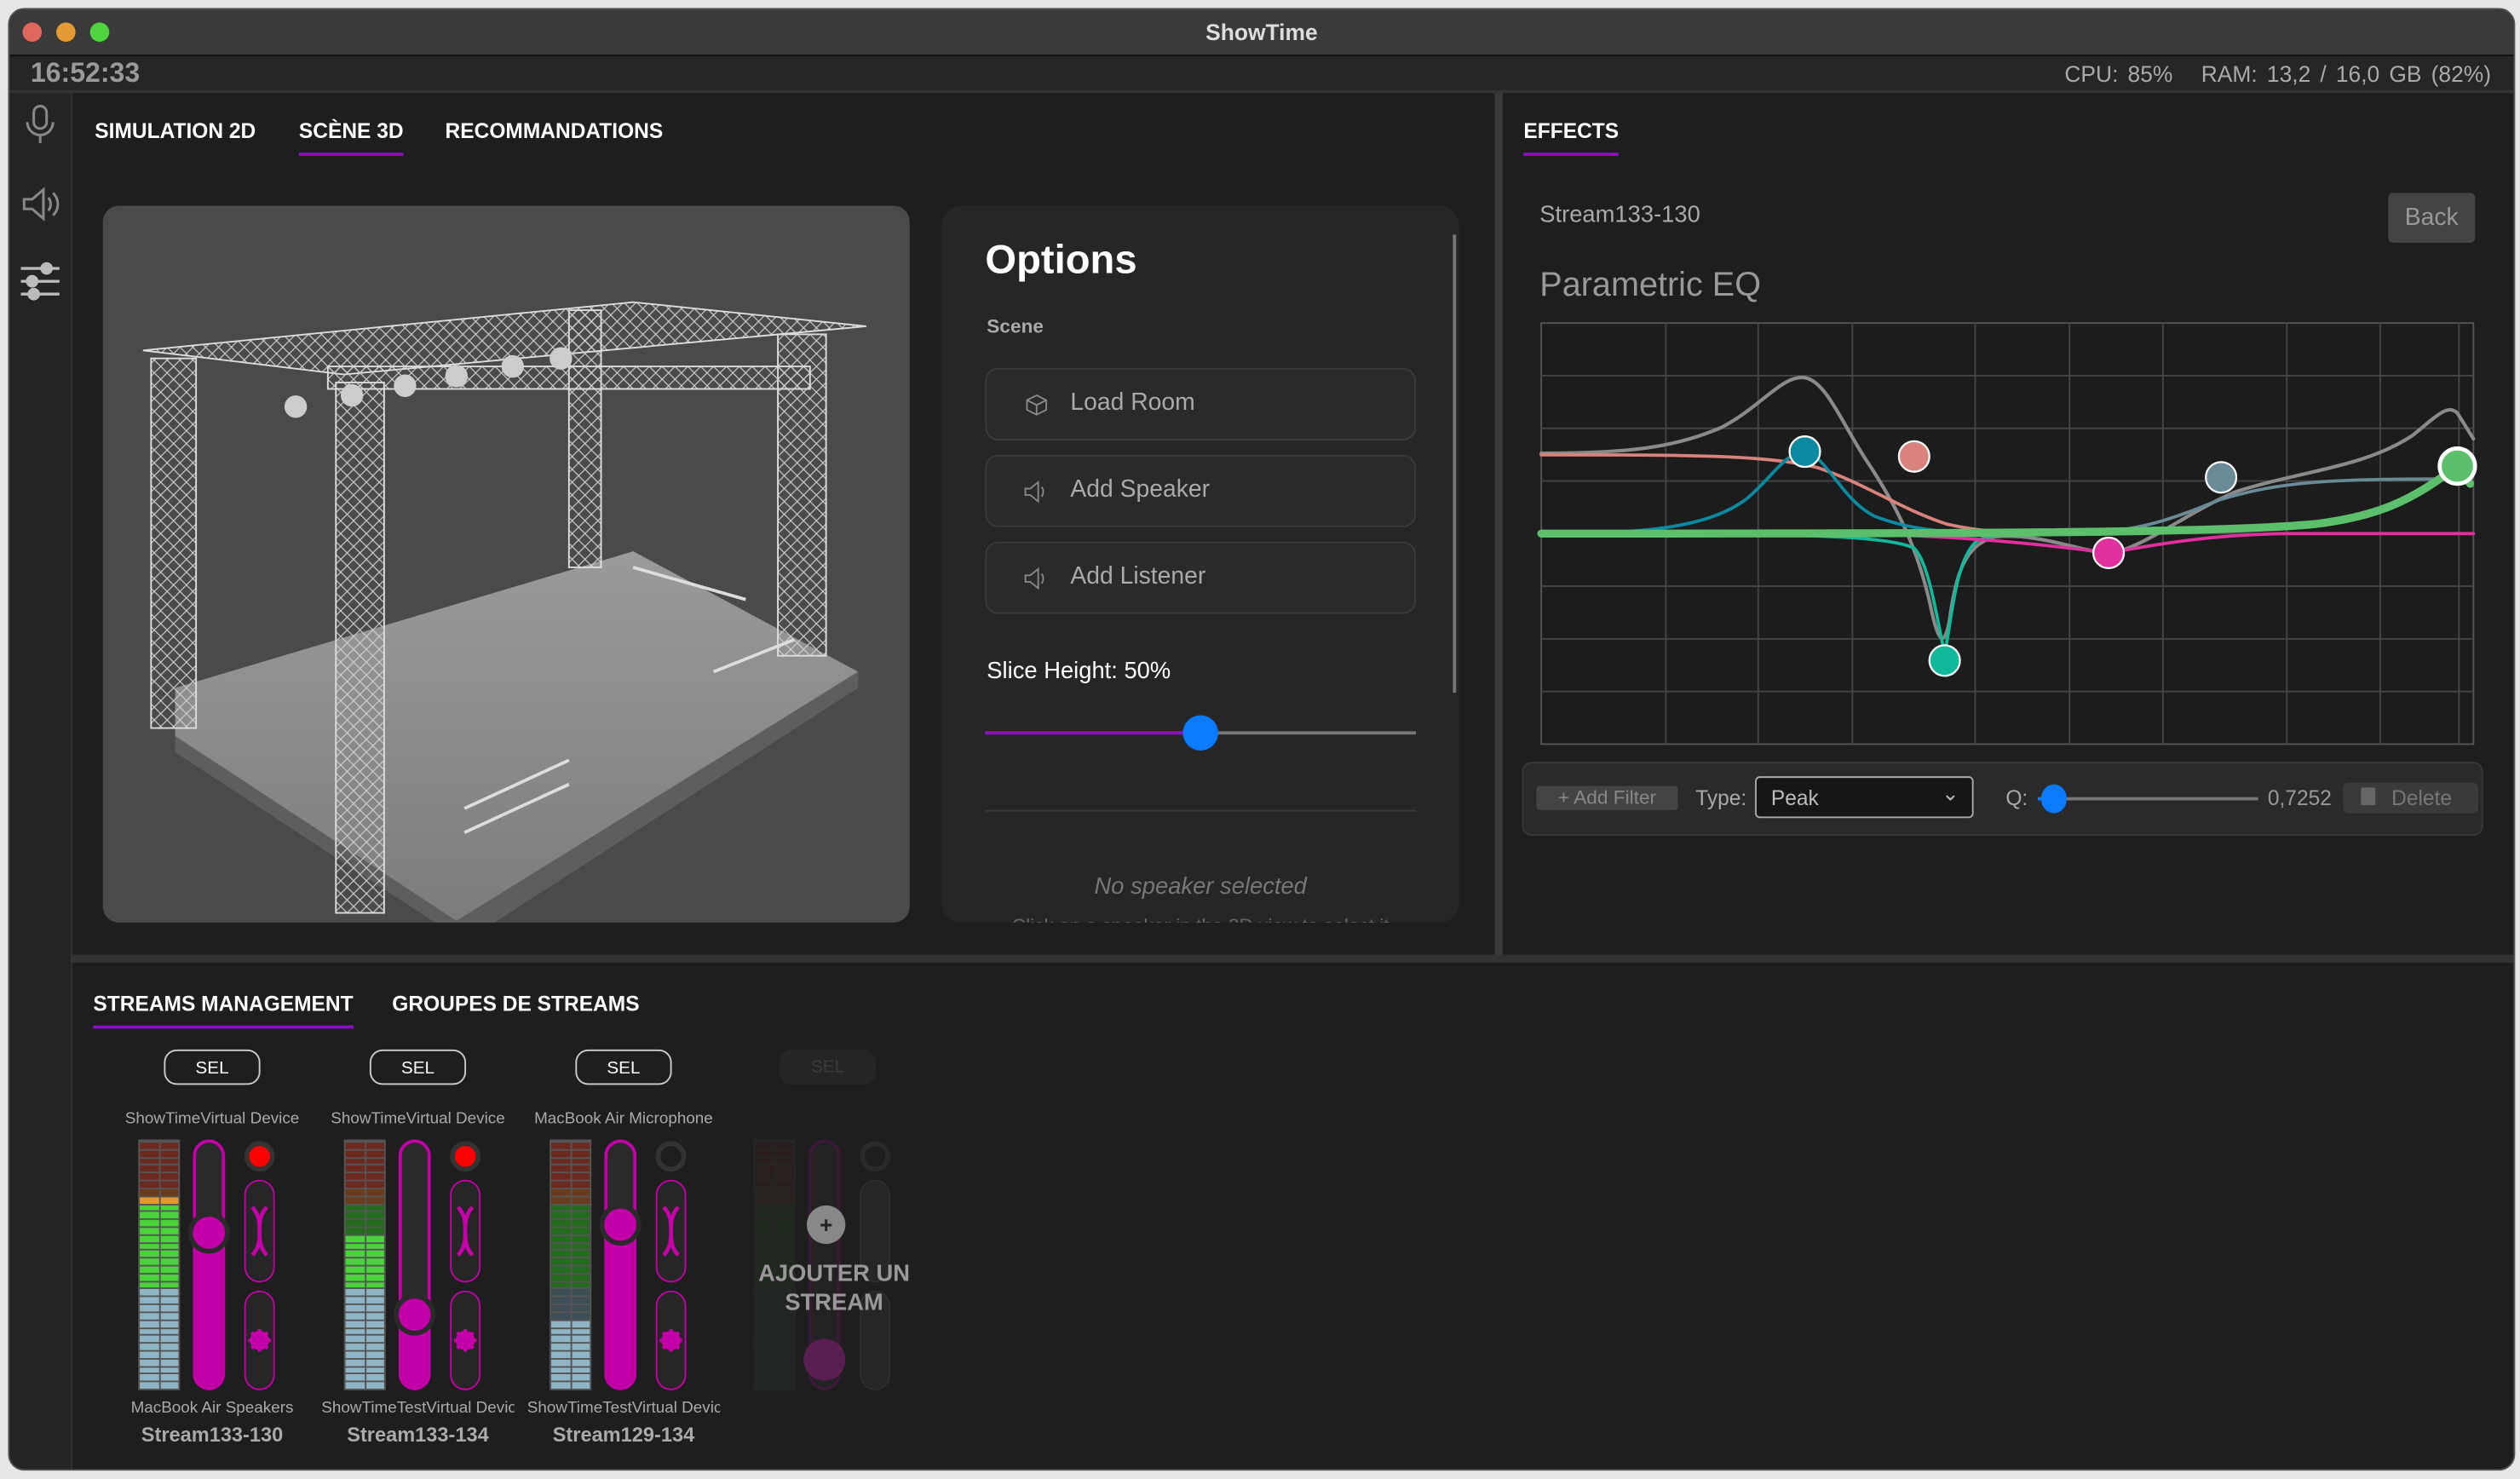  What do you see at coordinates (32, 32) in the screenshot?
I see `close-button` at bounding box center [32, 32].